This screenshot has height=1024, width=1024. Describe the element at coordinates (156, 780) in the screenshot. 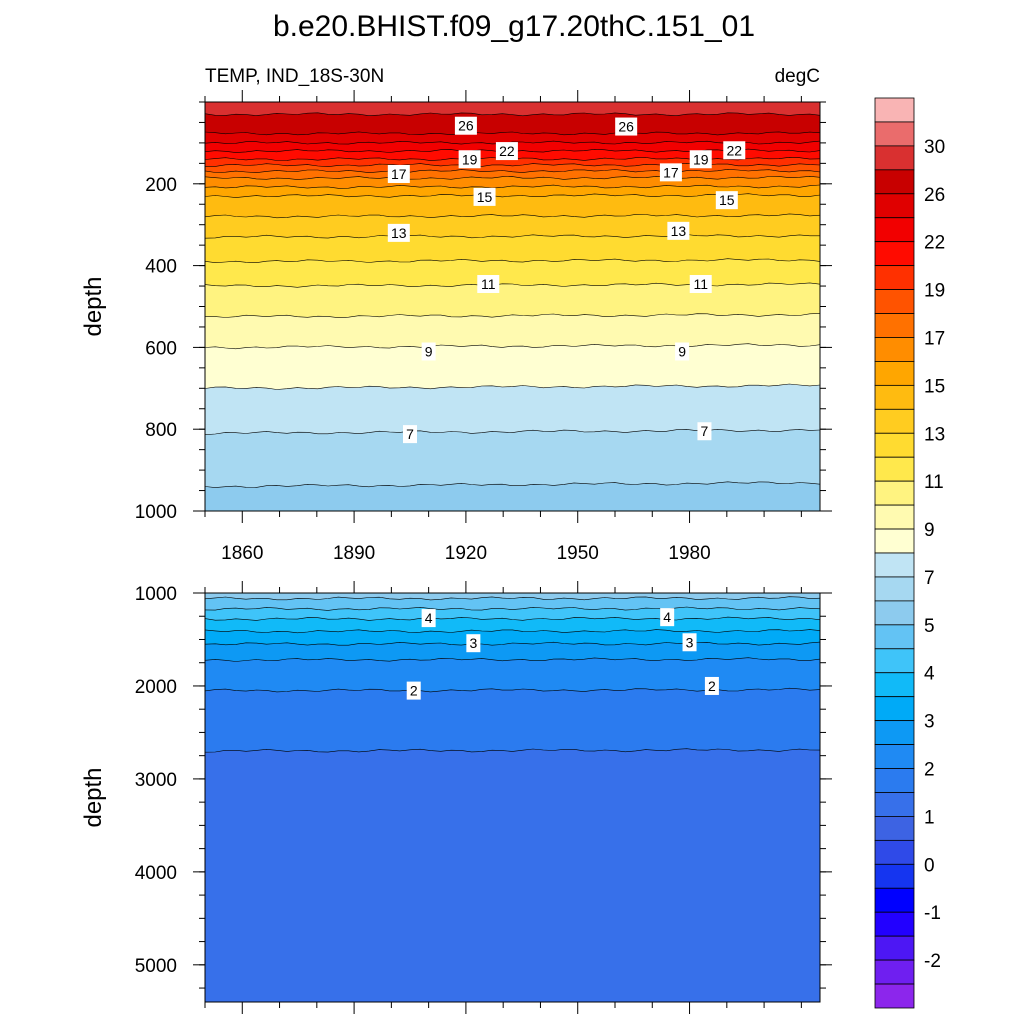

I see `y-tick-label: 3000` at that location.